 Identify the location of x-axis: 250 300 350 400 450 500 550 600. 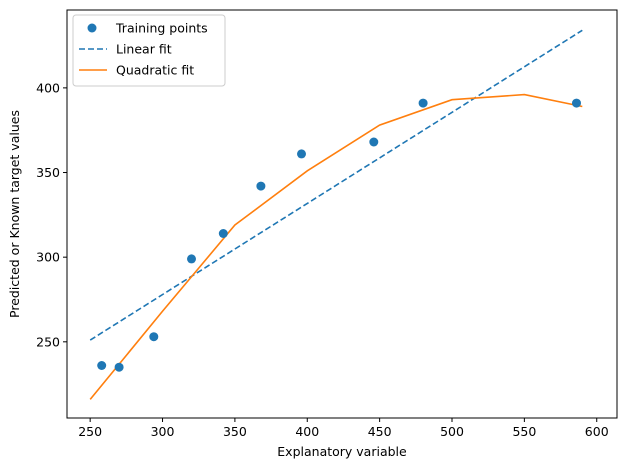
(343, 428).